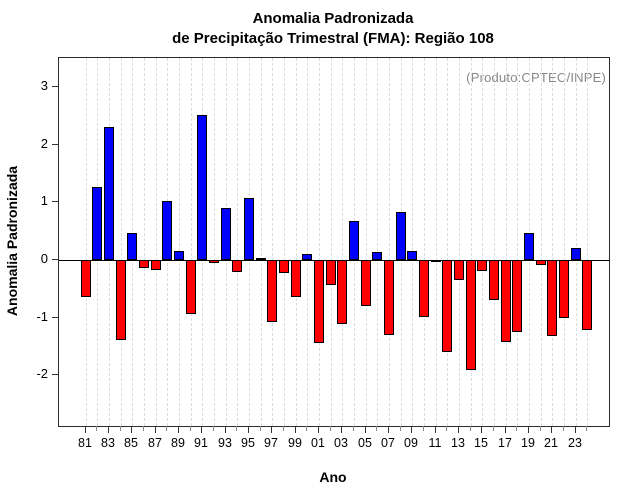 This screenshot has width=640, height=500. I want to click on x-tick-label-07: 07, so click(388, 443).